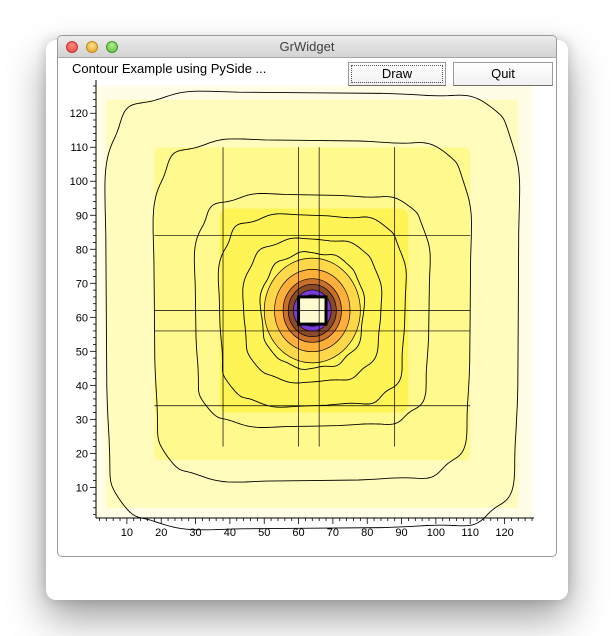 This screenshot has width=614, height=636. Describe the element at coordinates (127, 533) in the screenshot. I see `x-tick-label: 10` at that location.